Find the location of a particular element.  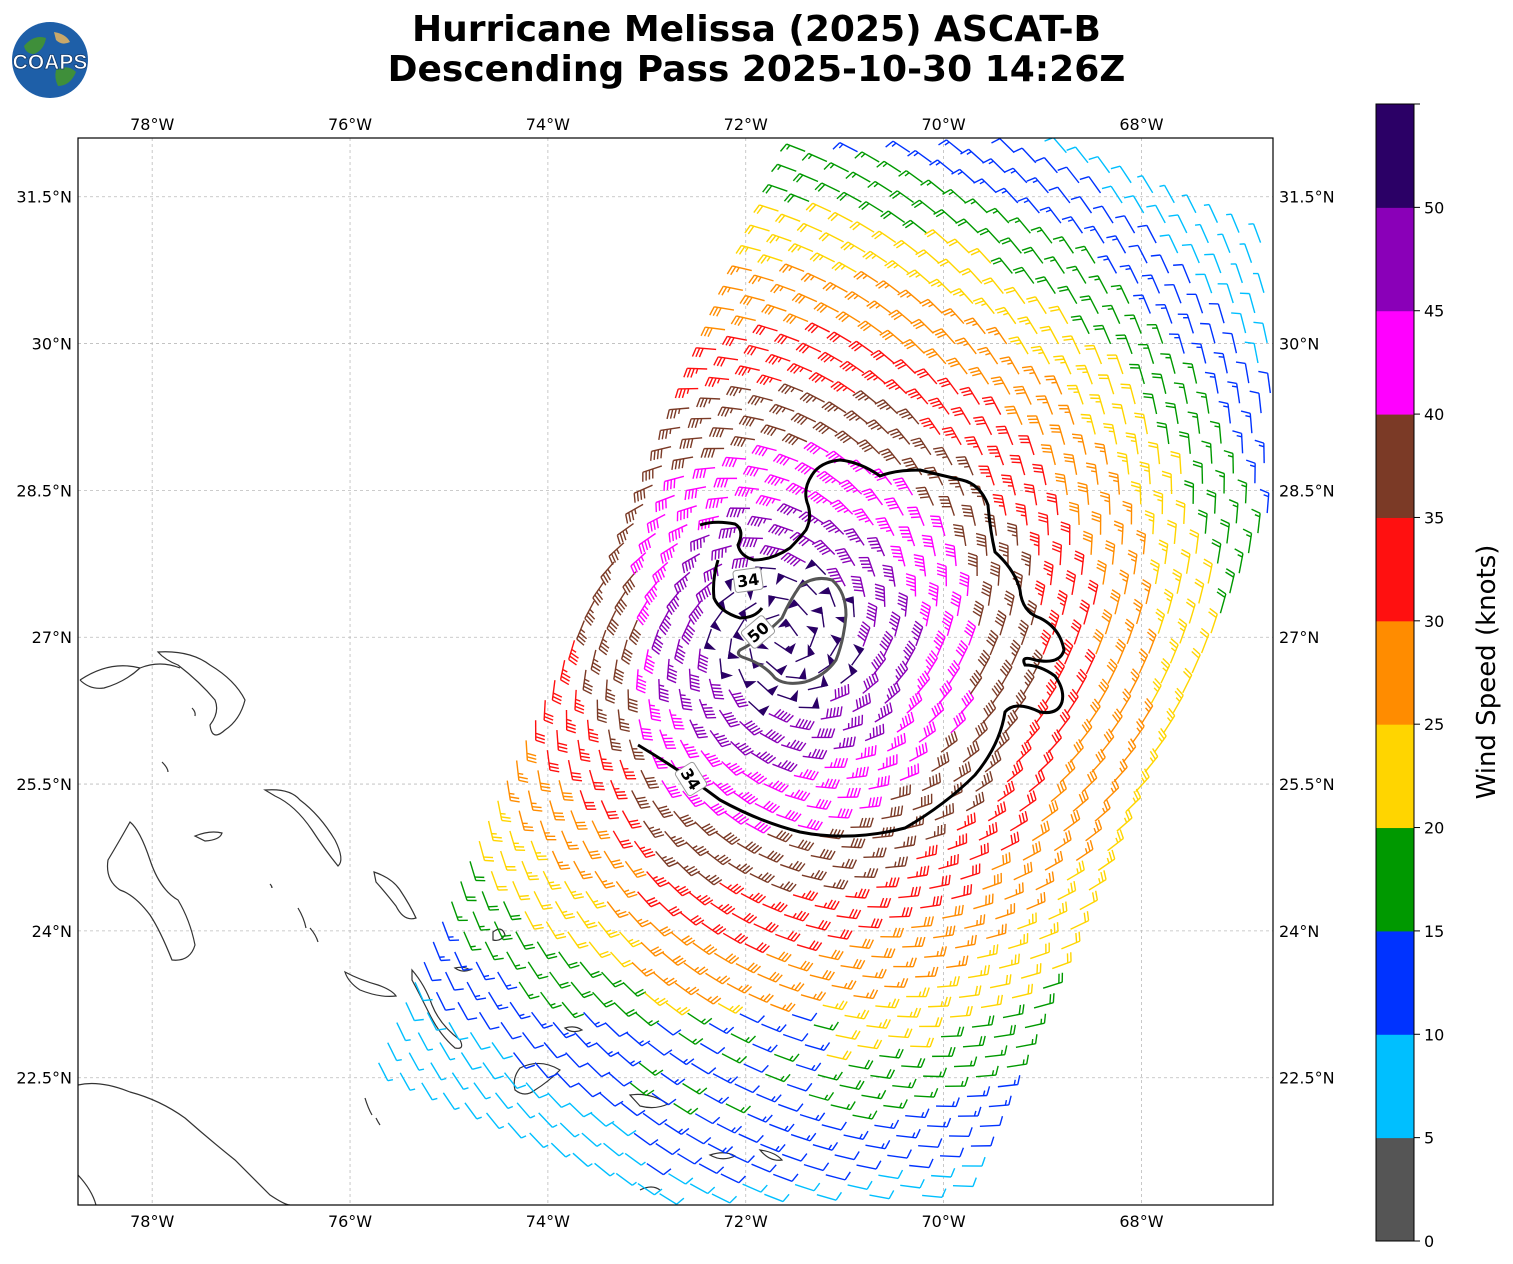

contour-label-34-upper: 34 is located at coordinates (748, 580).